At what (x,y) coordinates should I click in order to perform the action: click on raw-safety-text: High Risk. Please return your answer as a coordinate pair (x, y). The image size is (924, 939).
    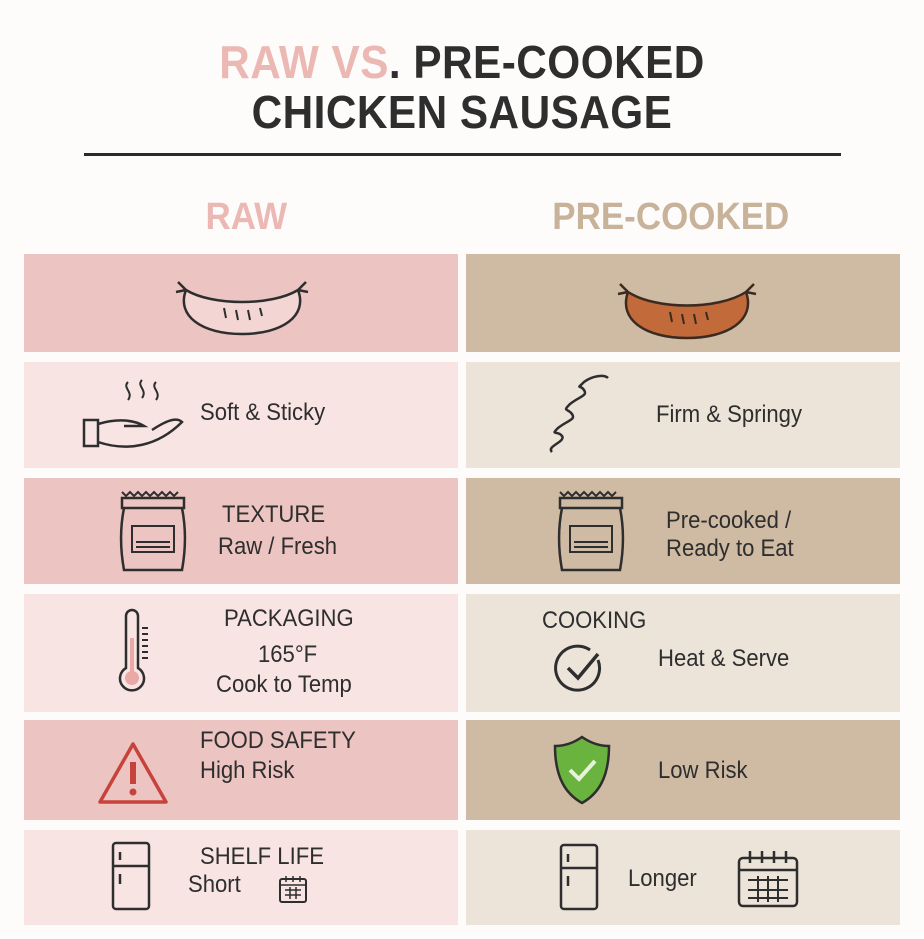
    Looking at the image, I should click on (247, 770).